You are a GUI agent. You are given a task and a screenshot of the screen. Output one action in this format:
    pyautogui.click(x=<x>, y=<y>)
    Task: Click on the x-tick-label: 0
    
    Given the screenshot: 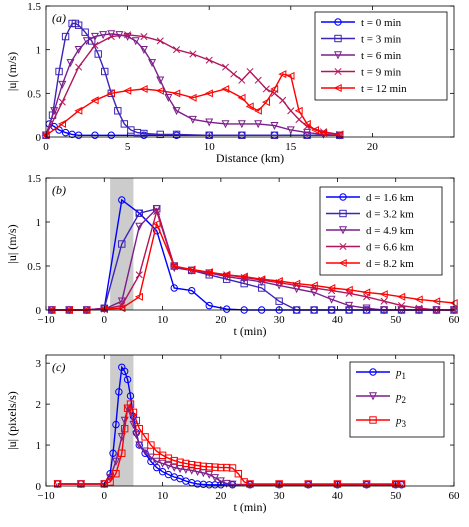 What is the action you would take?
    pyautogui.click(x=105, y=320)
    